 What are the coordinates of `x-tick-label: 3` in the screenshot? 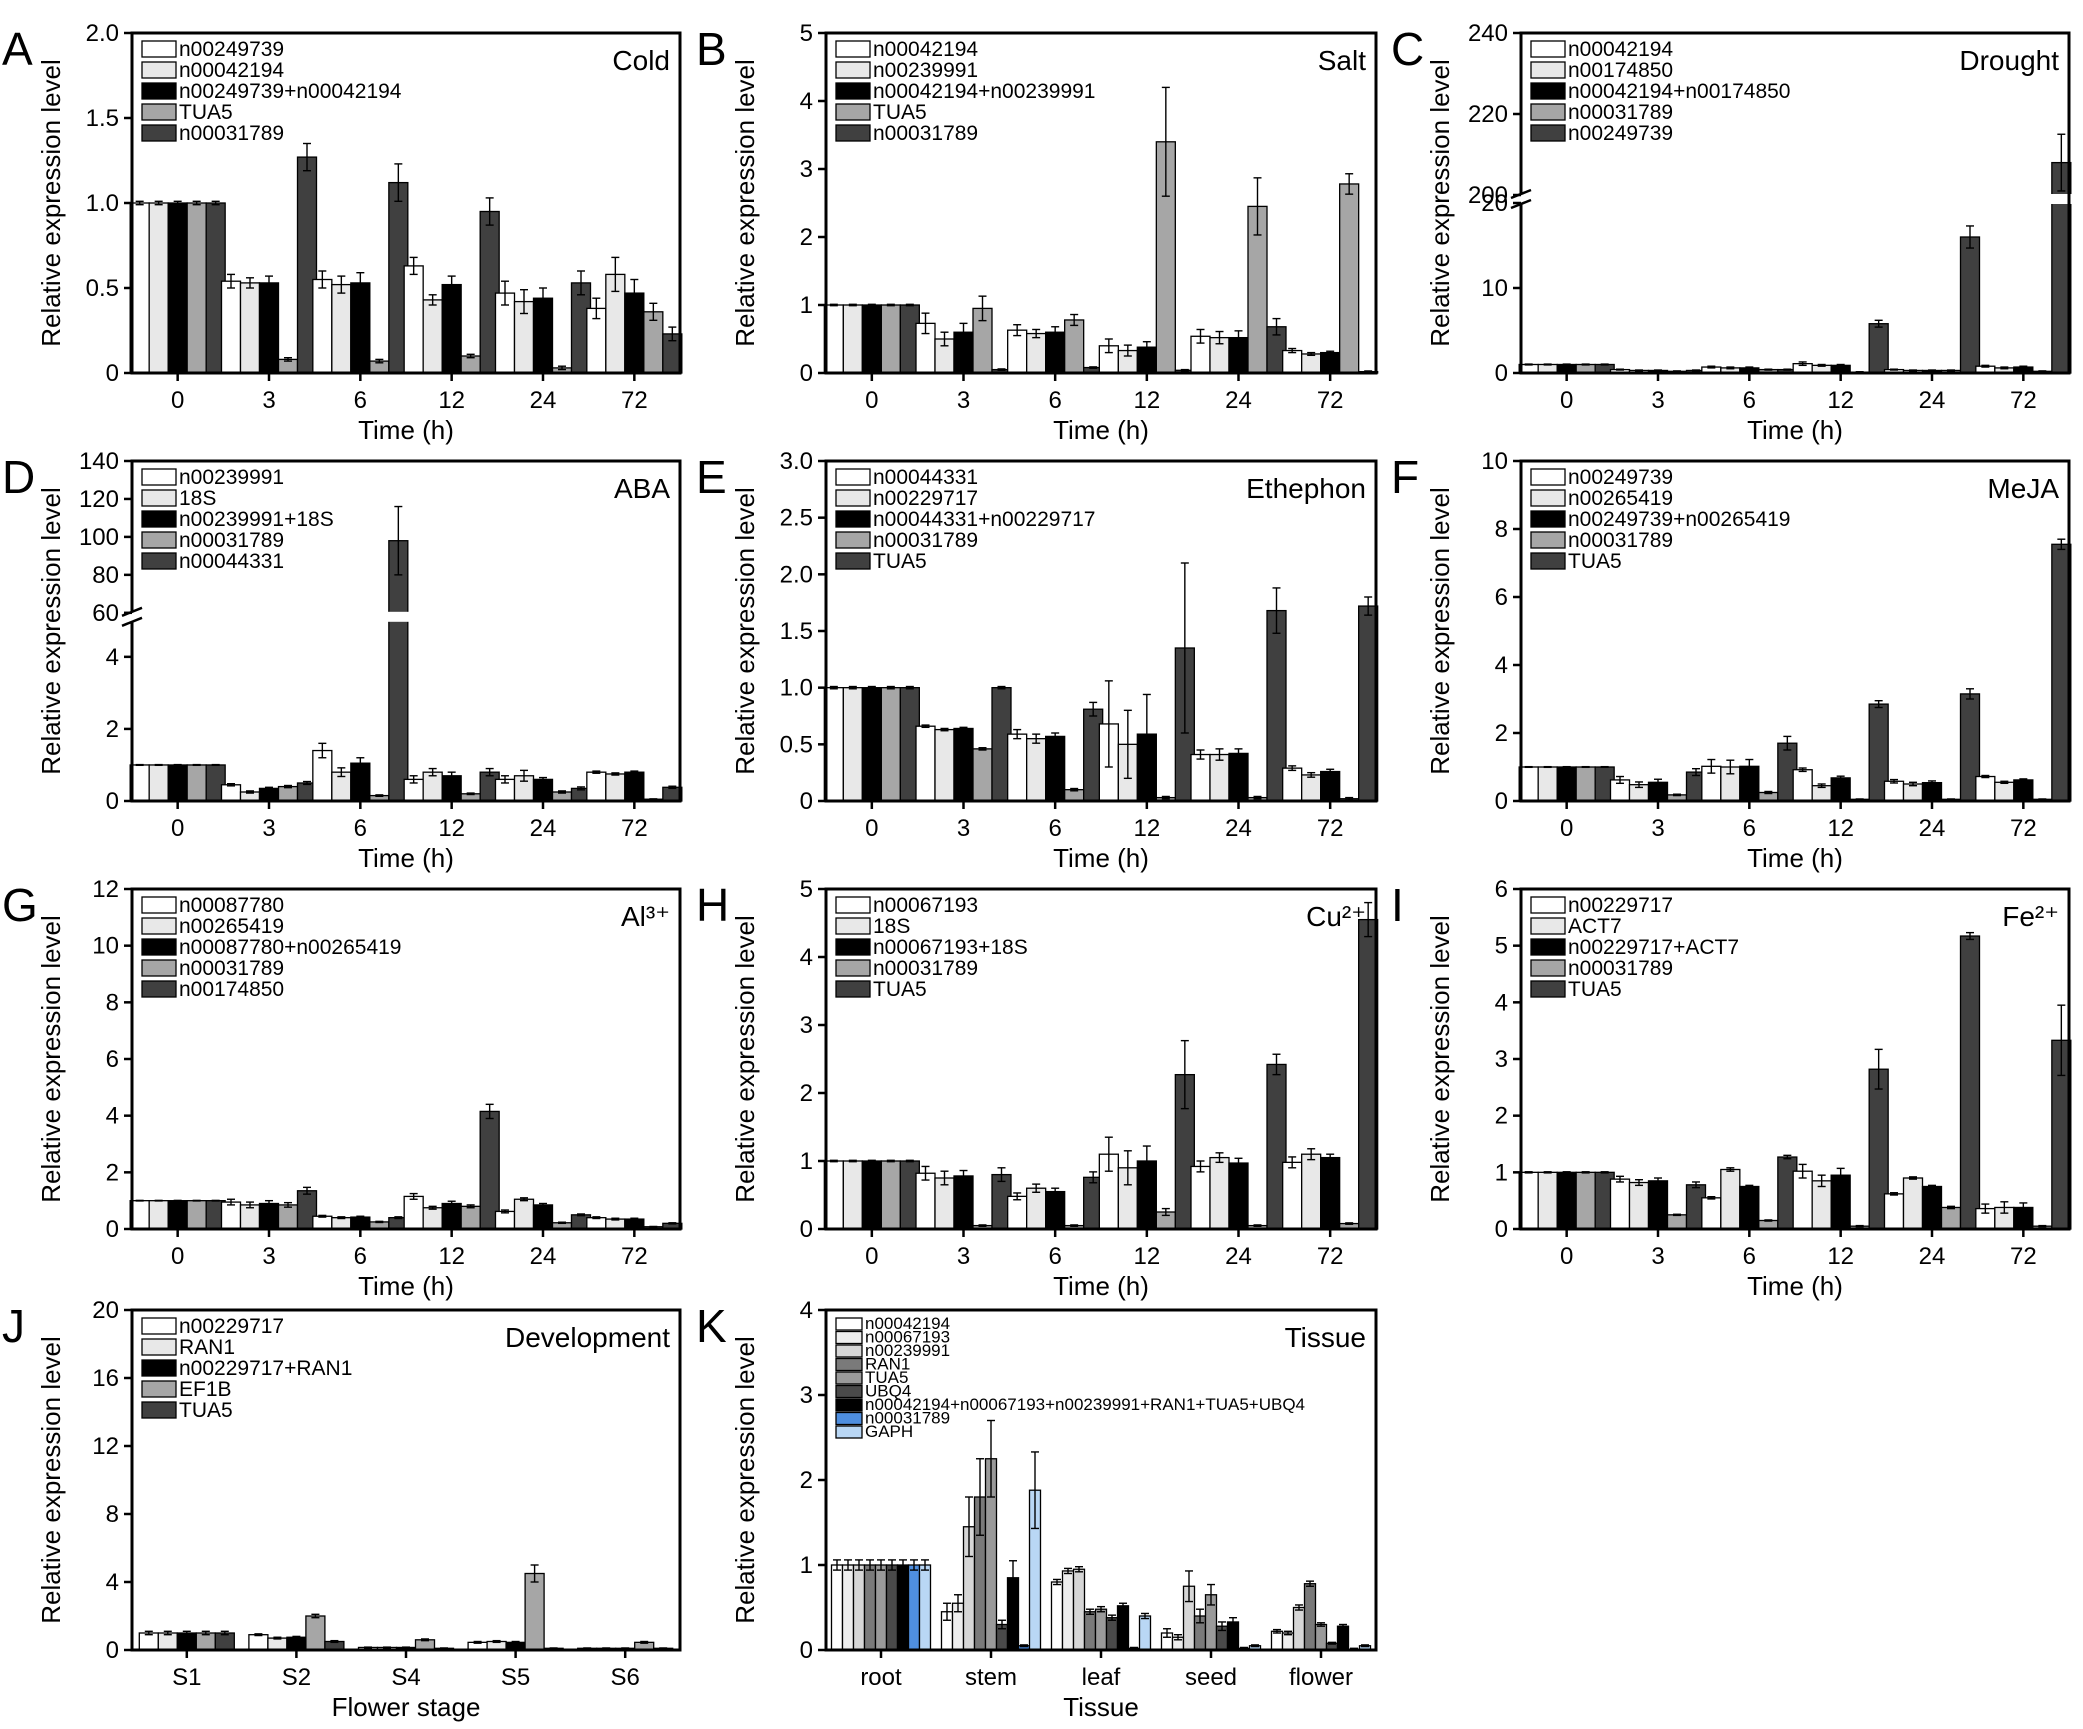 It's located at (1657, 828).